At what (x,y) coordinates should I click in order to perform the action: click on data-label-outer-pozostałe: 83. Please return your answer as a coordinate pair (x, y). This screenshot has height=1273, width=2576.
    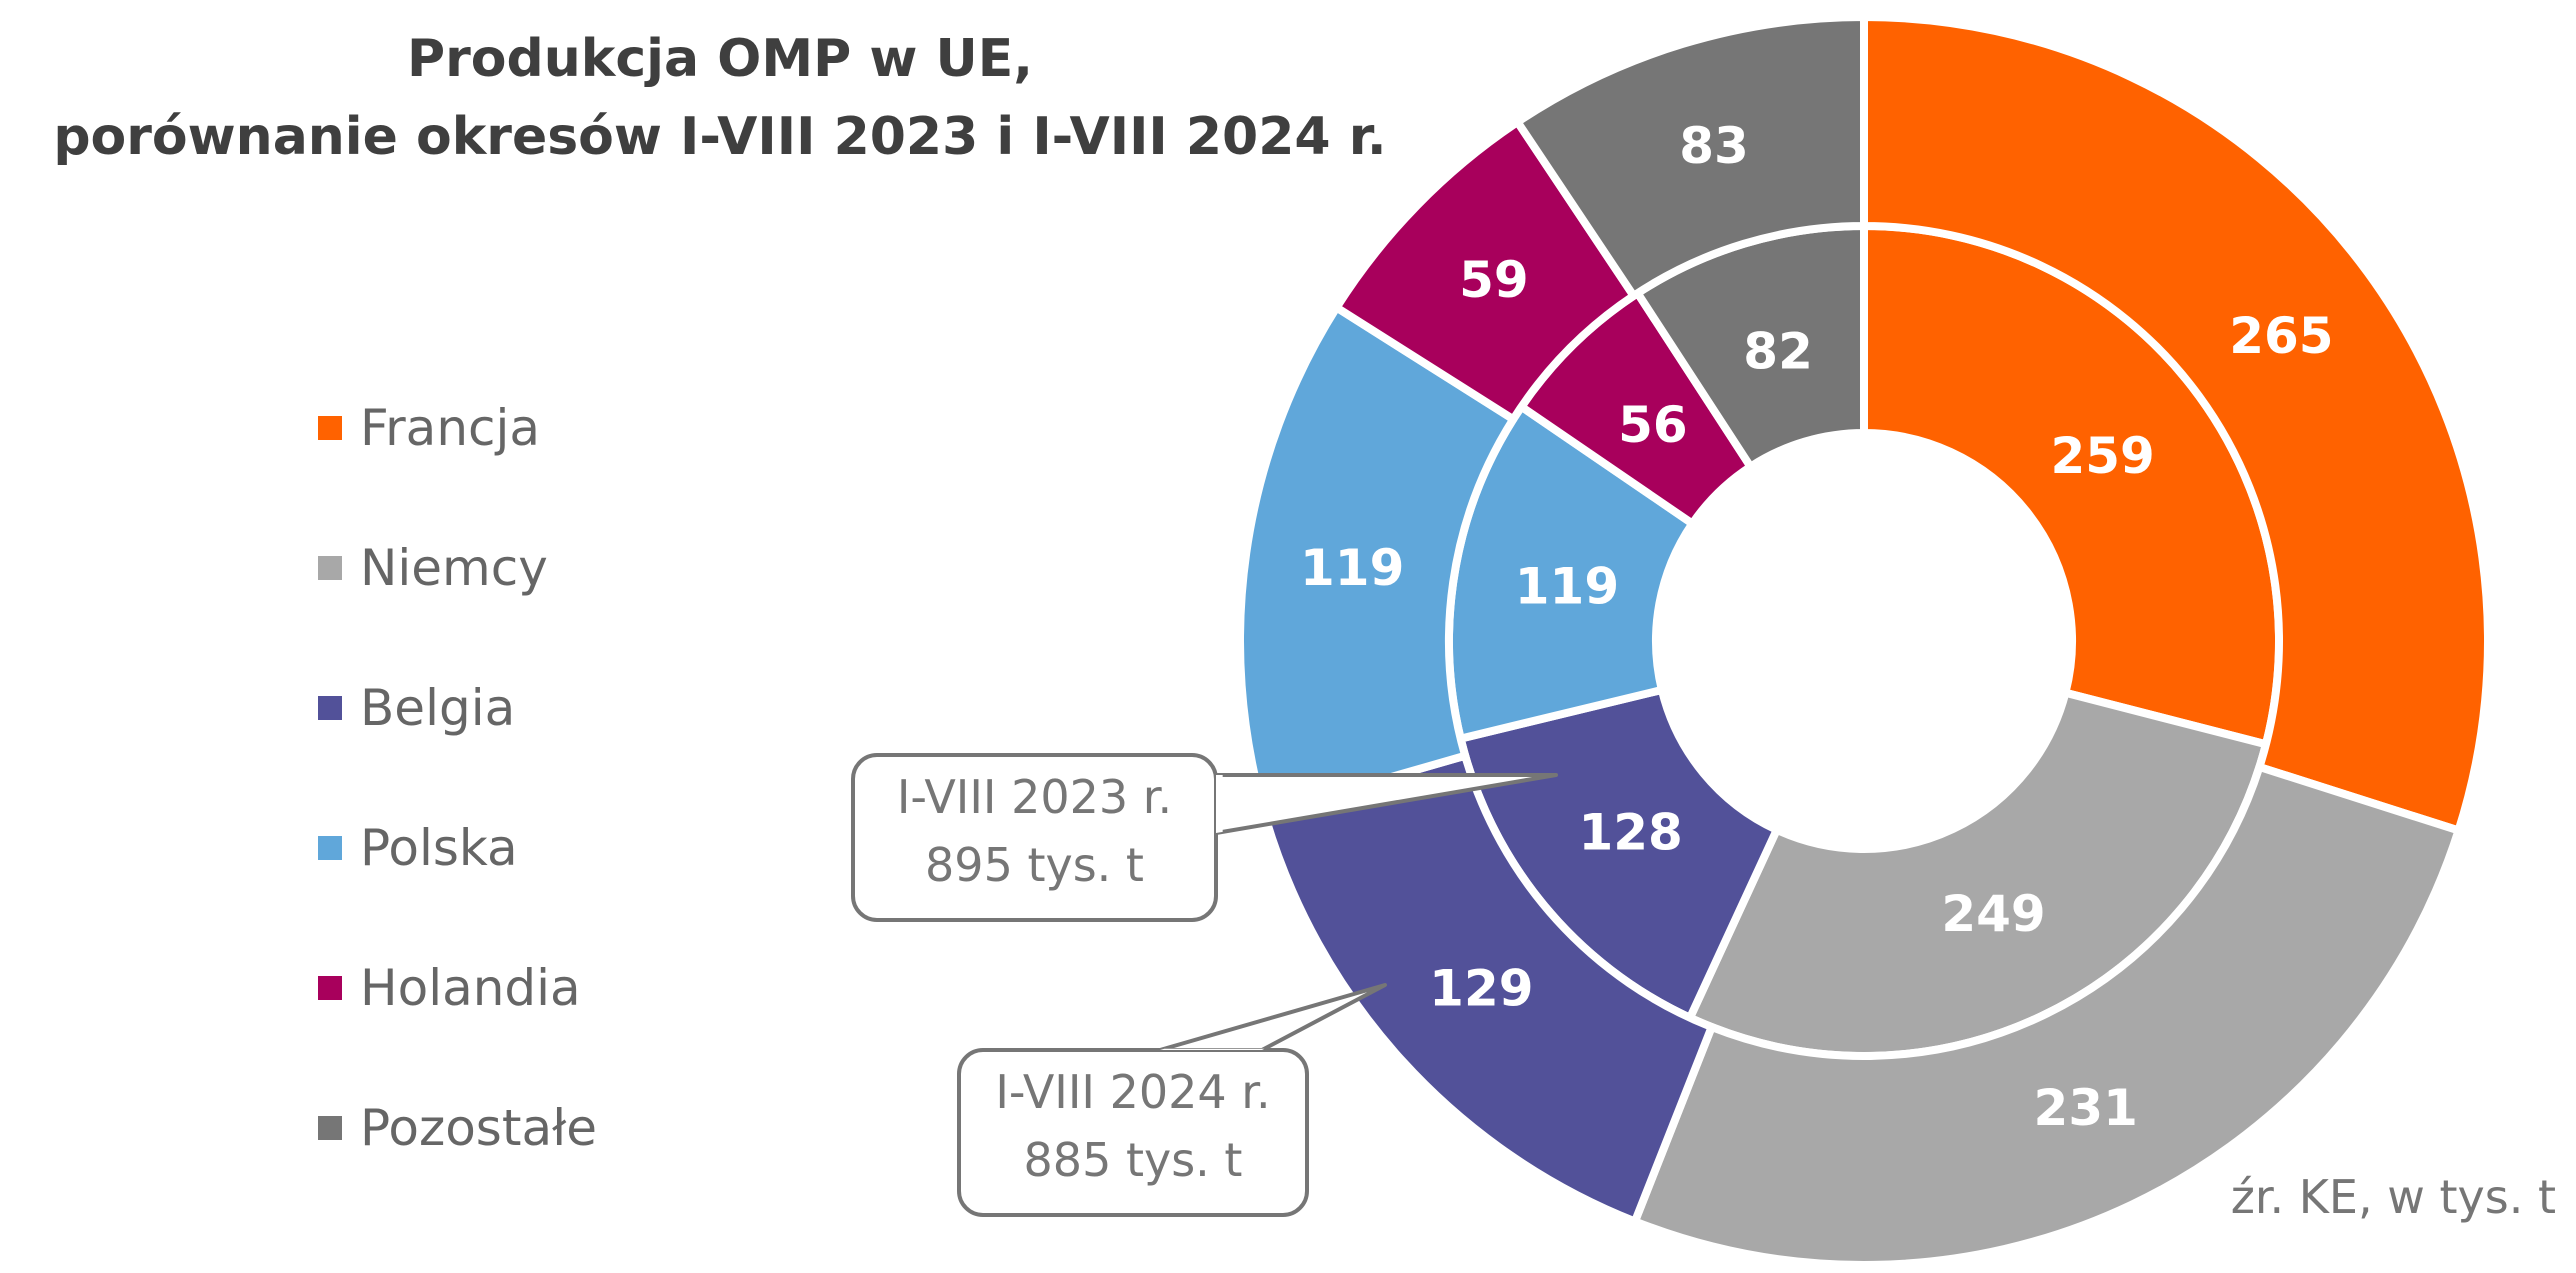
    Looking at the image, I should click on (1714, 146).